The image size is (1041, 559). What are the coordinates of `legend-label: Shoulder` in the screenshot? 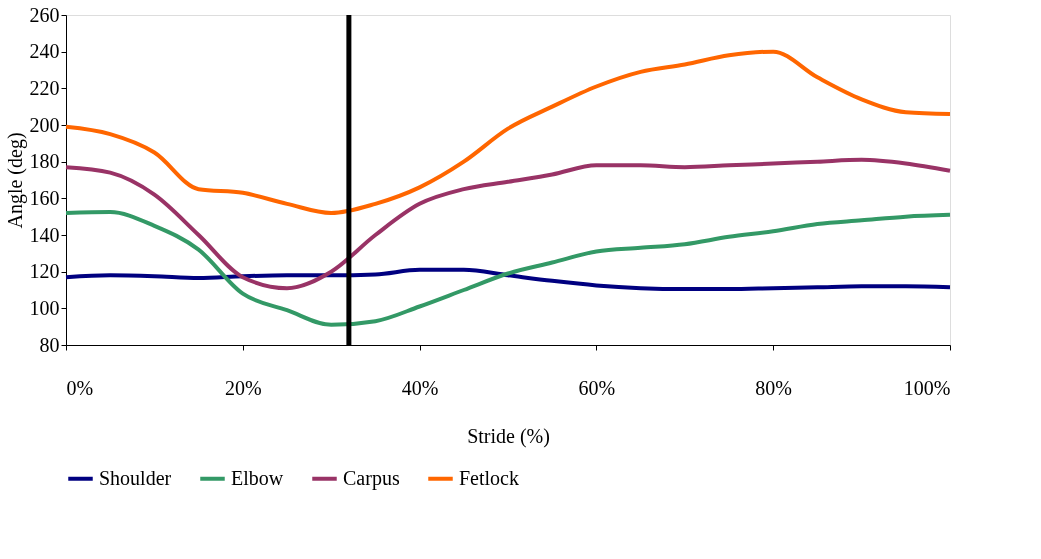 It's located at (135, 477).